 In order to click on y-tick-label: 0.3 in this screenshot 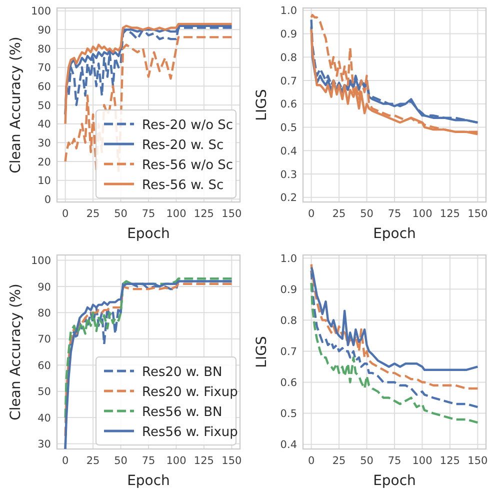, I will do `click(288, 174)`.